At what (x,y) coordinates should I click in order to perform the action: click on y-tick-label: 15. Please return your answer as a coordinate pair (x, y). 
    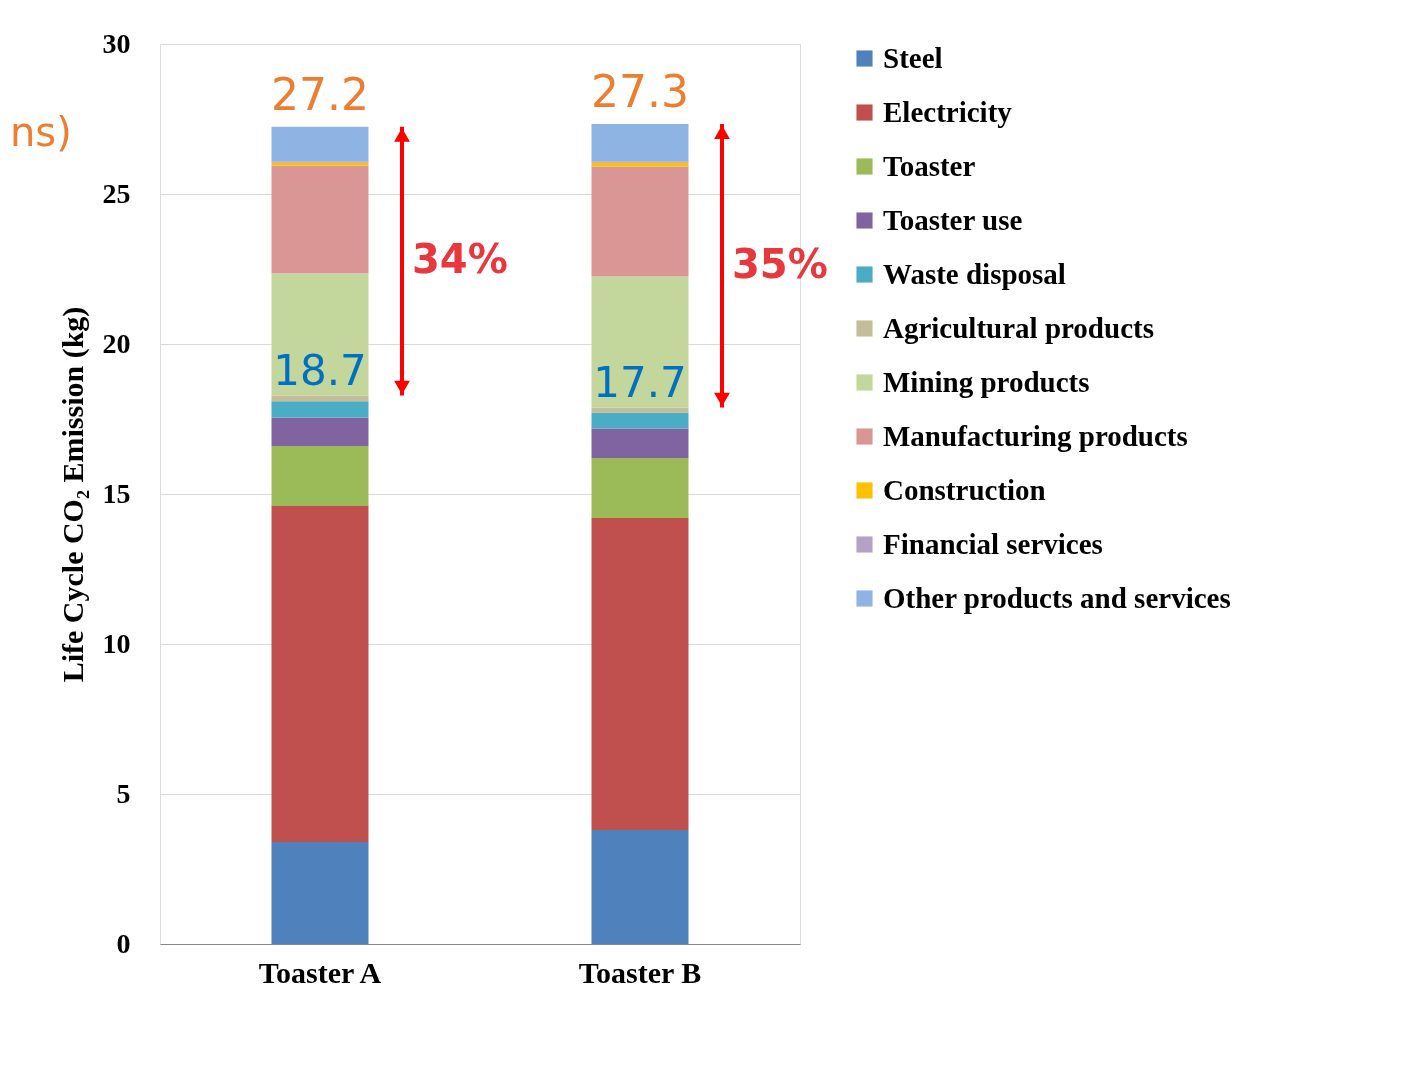
    Looking at the image, I should click on (116, 493).